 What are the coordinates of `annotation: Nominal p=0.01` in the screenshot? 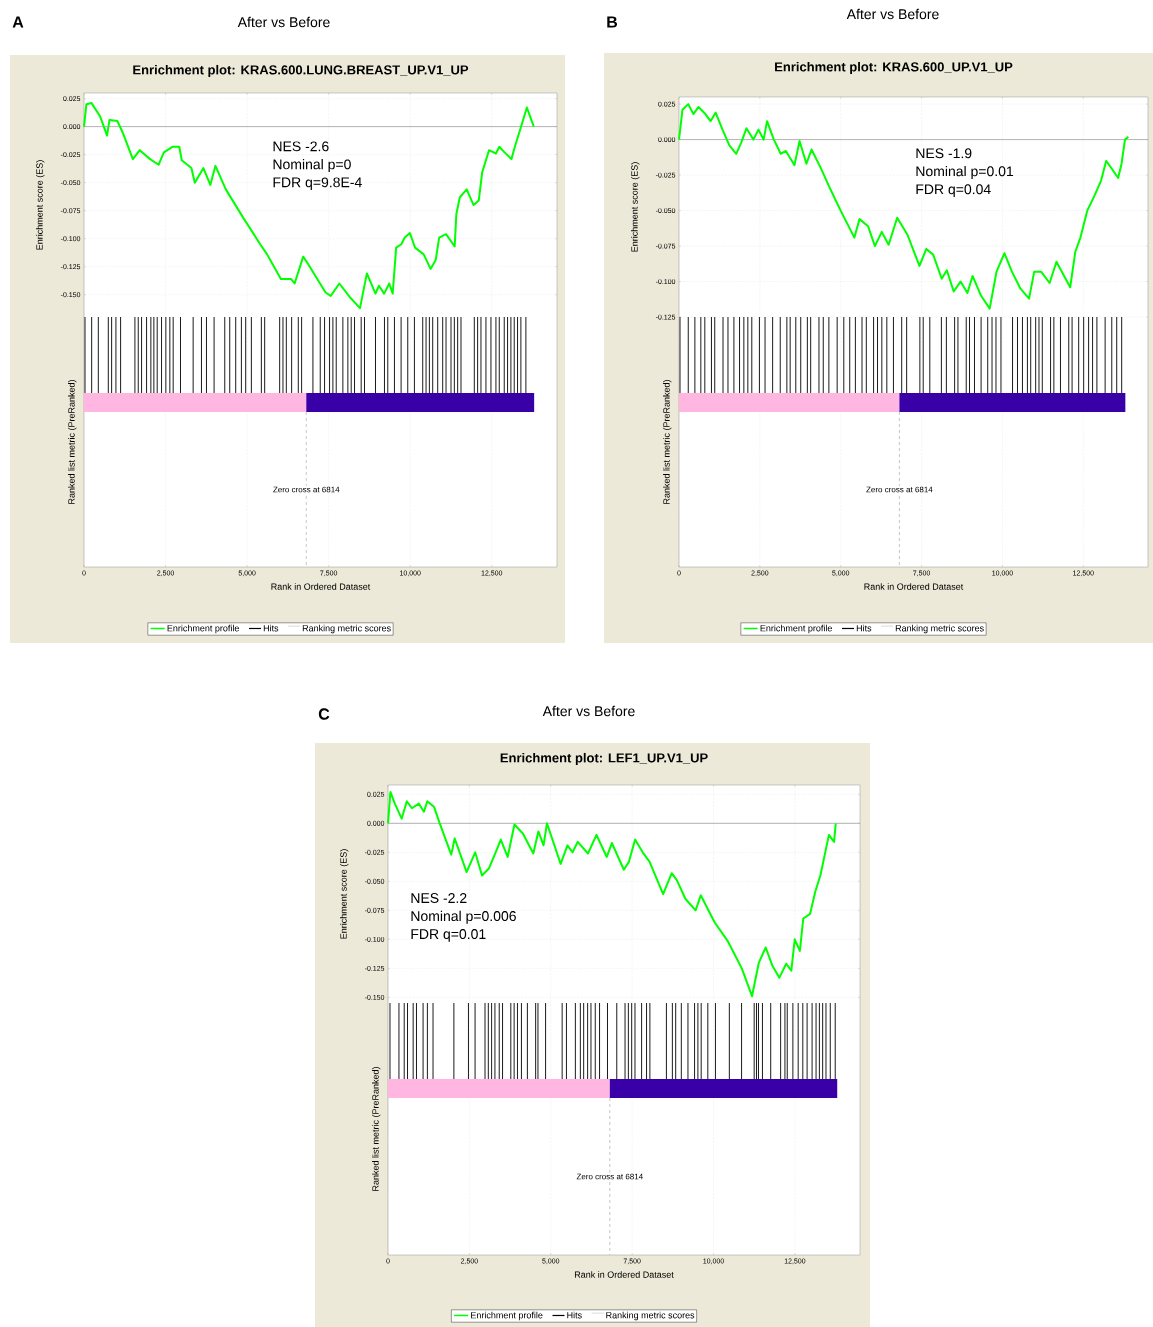 It's located at (965, 172).